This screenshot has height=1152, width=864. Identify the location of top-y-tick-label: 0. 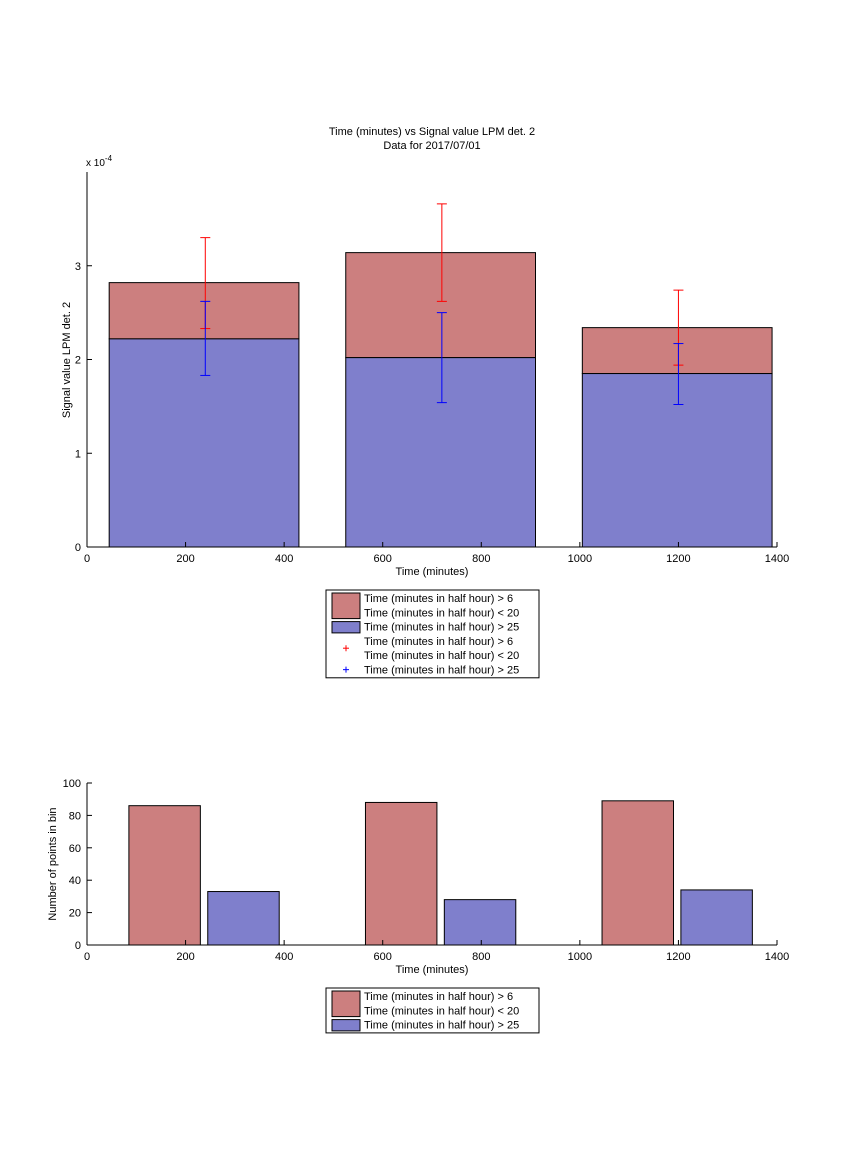
(78, 548).